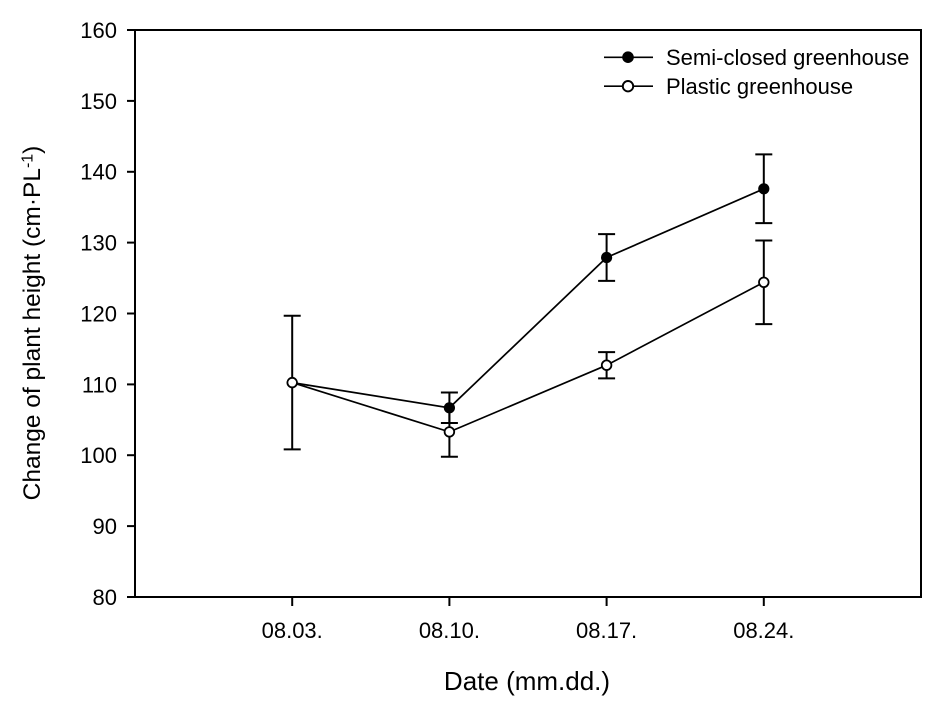 The width and height of the screenshot is (945, 703). I want to click on svg-text: 150, so click(98, 101).